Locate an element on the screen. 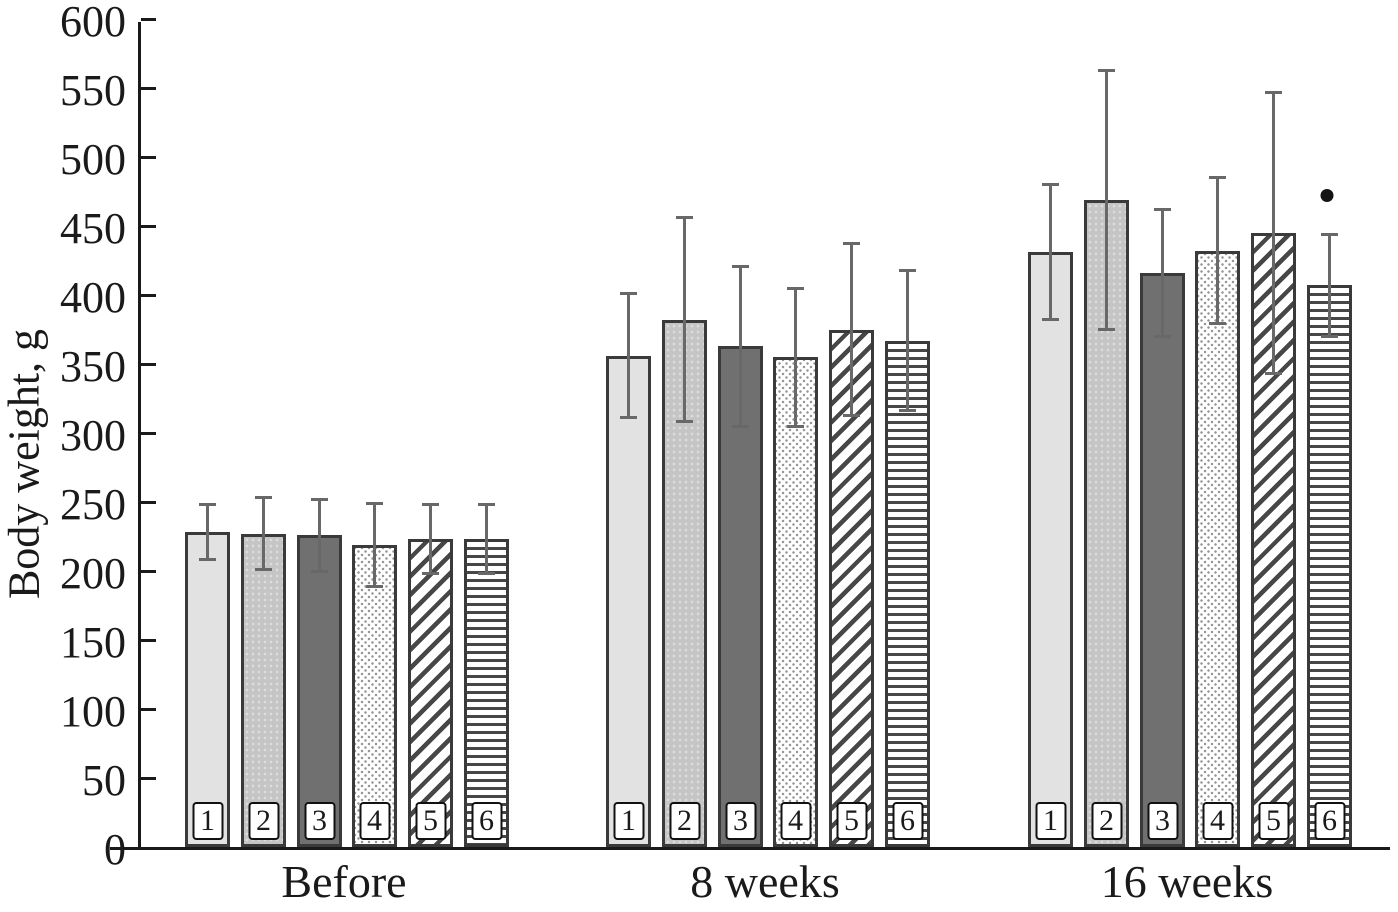 Image resolution: width=1398 pixels, height=912 pixels. y-tick-label: 250 is located at coordinates (93, 504).